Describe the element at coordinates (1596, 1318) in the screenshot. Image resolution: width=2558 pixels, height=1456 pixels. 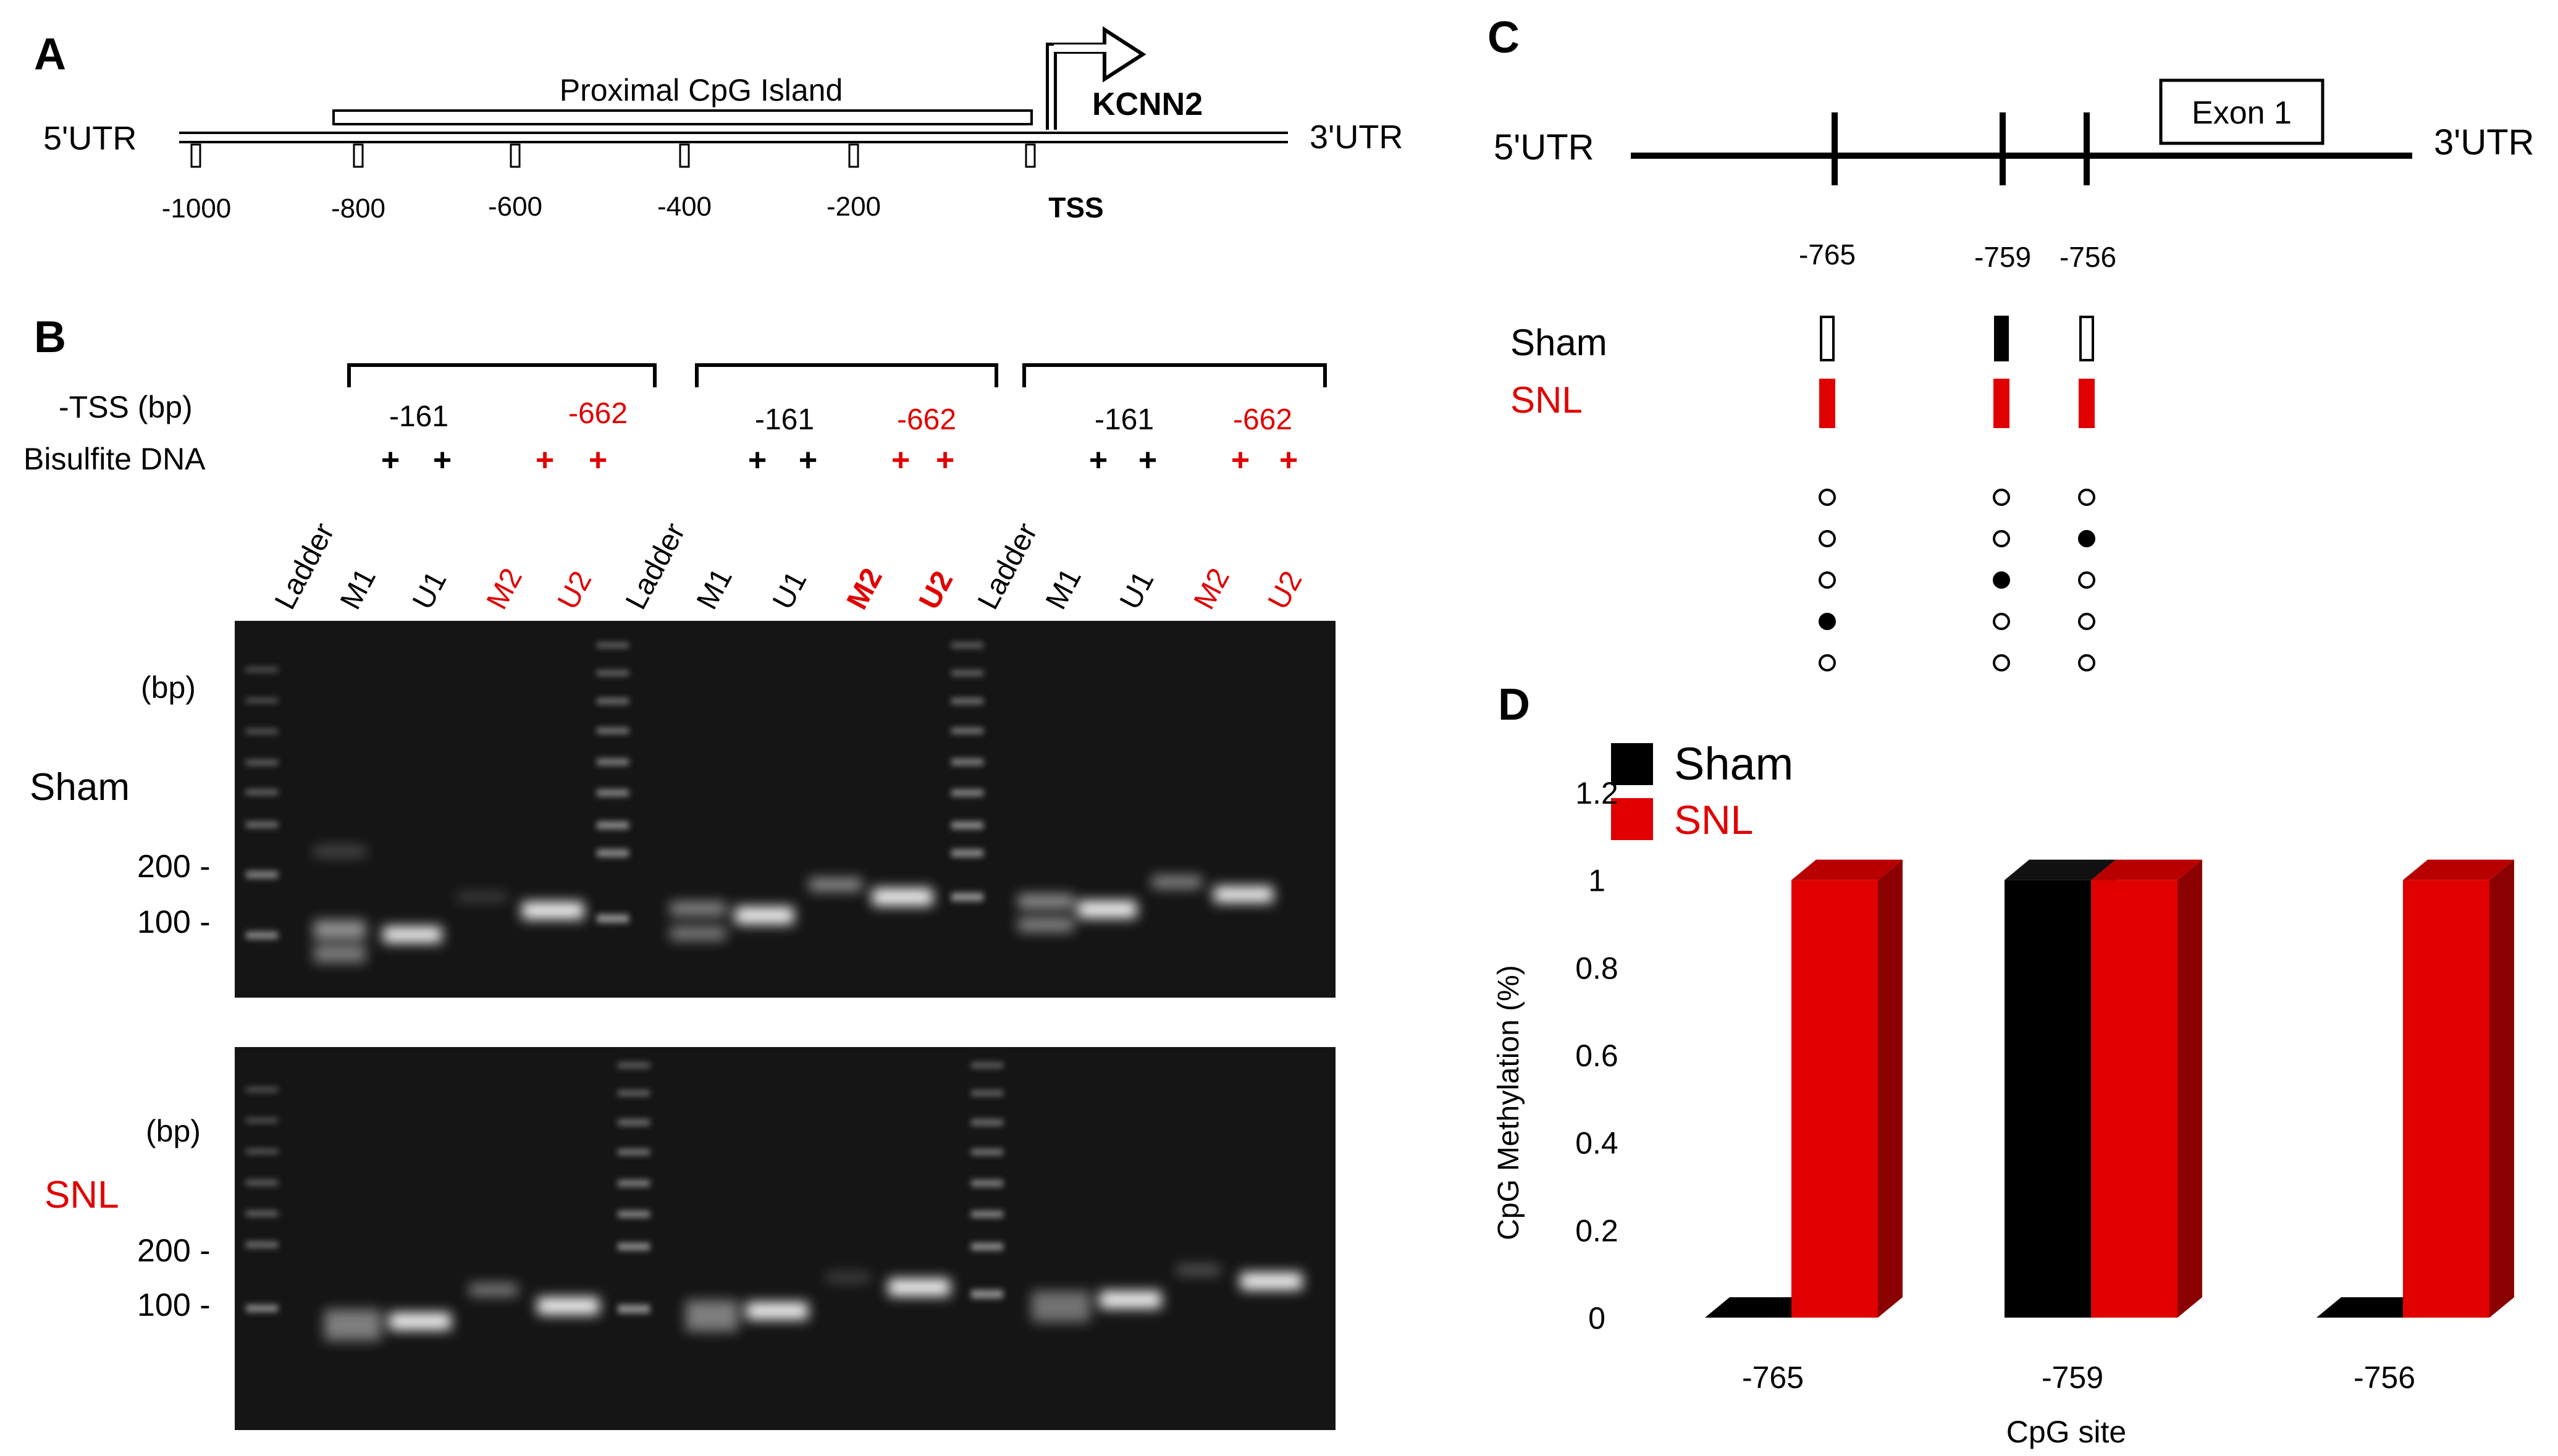
I see `y-tick-label: 0` at that location.